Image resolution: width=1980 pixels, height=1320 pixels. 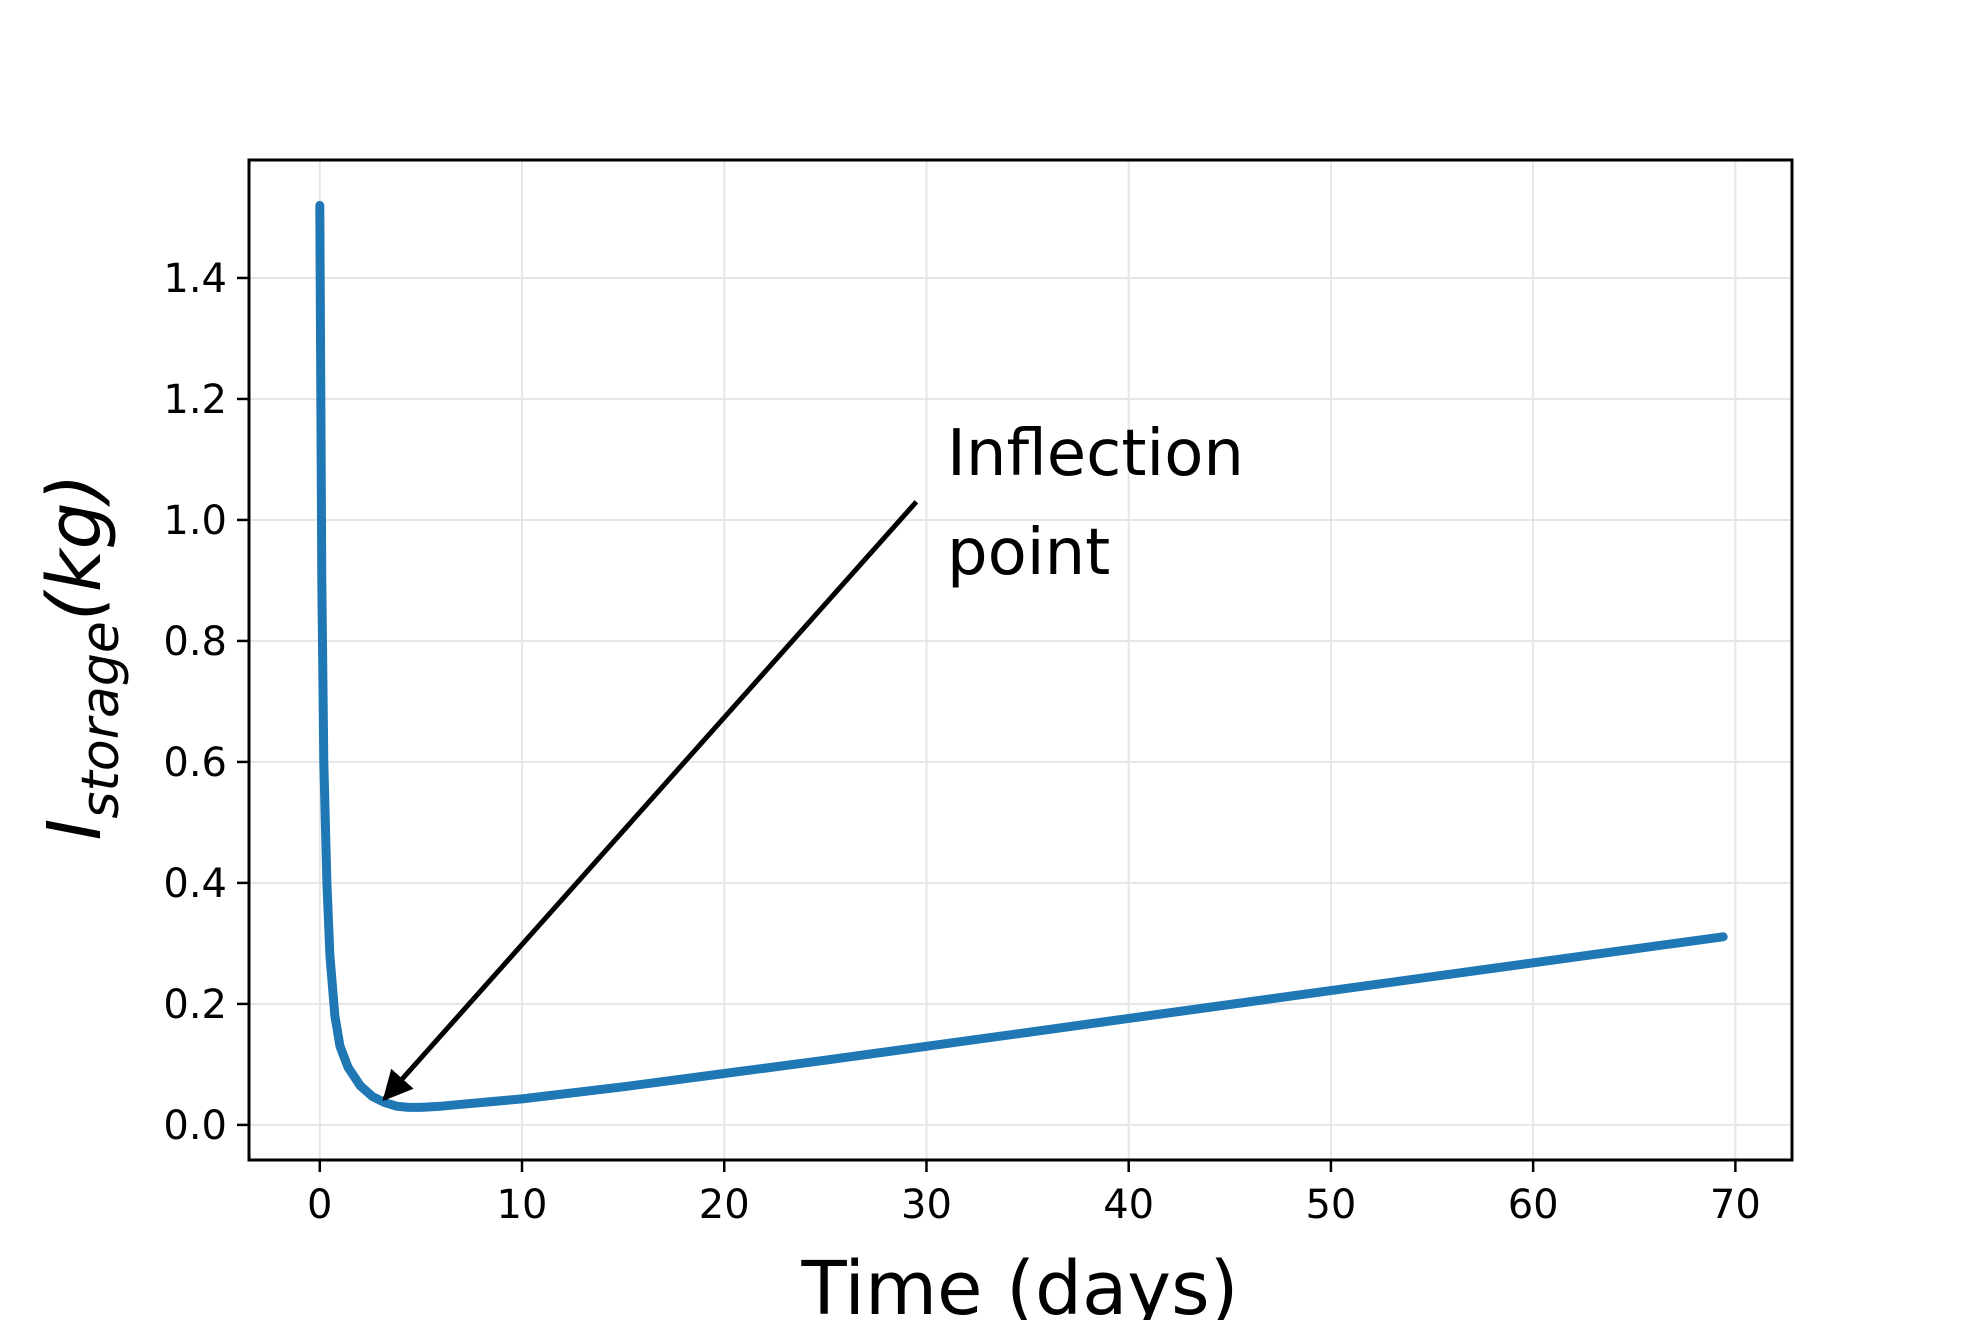 What do you see at coordinates (75, 548) in the screenshot?
I see `y-axis-label-unit: (kg)` at bounding box center [75, 548].